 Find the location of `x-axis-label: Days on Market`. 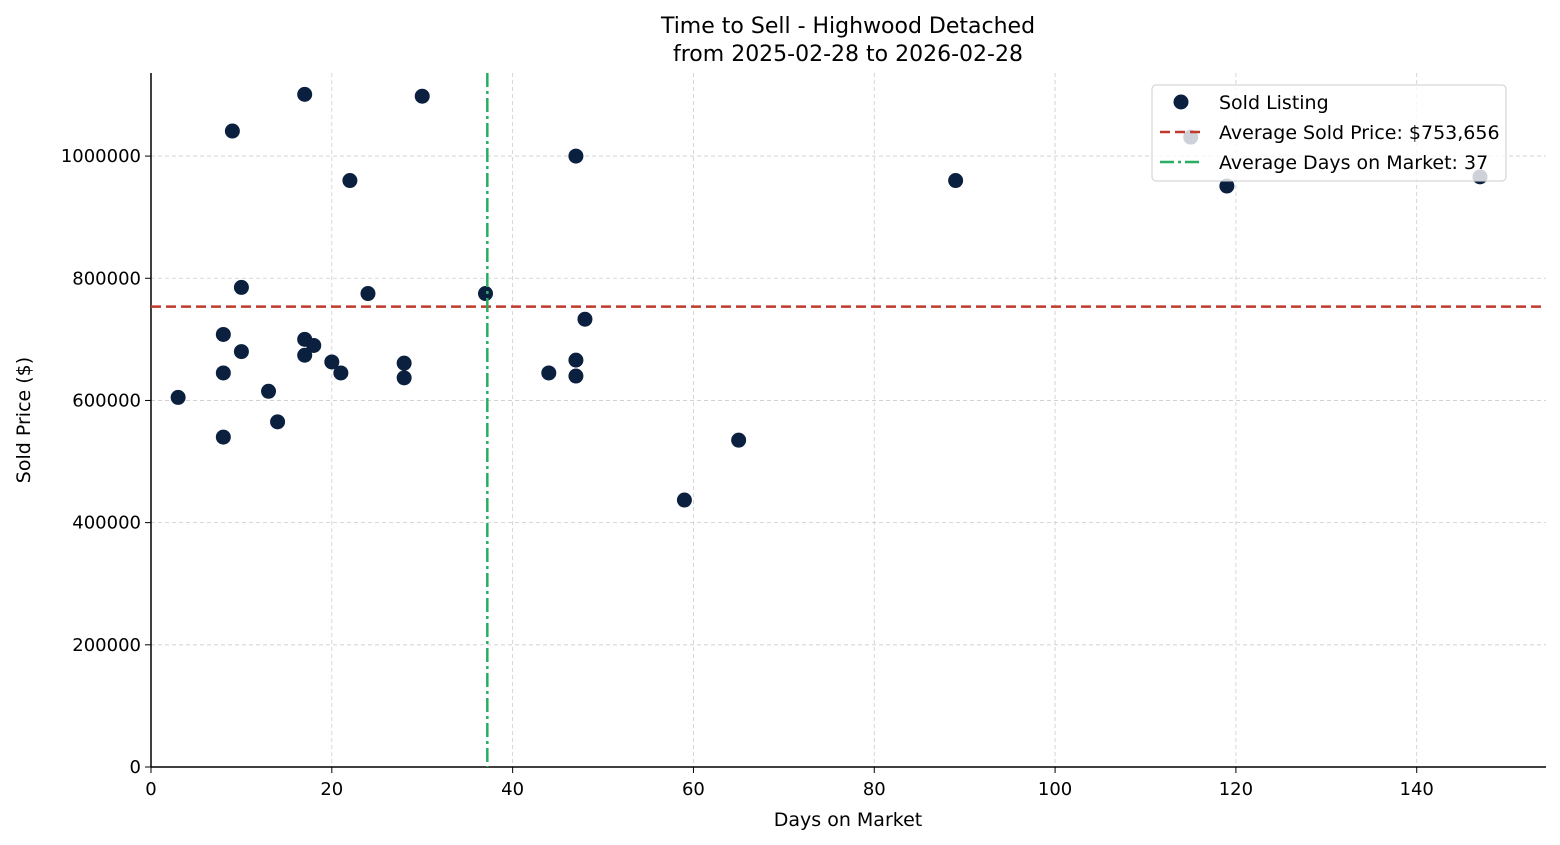

x-axis-label: Days on Market is located at coordinates (848, 820).